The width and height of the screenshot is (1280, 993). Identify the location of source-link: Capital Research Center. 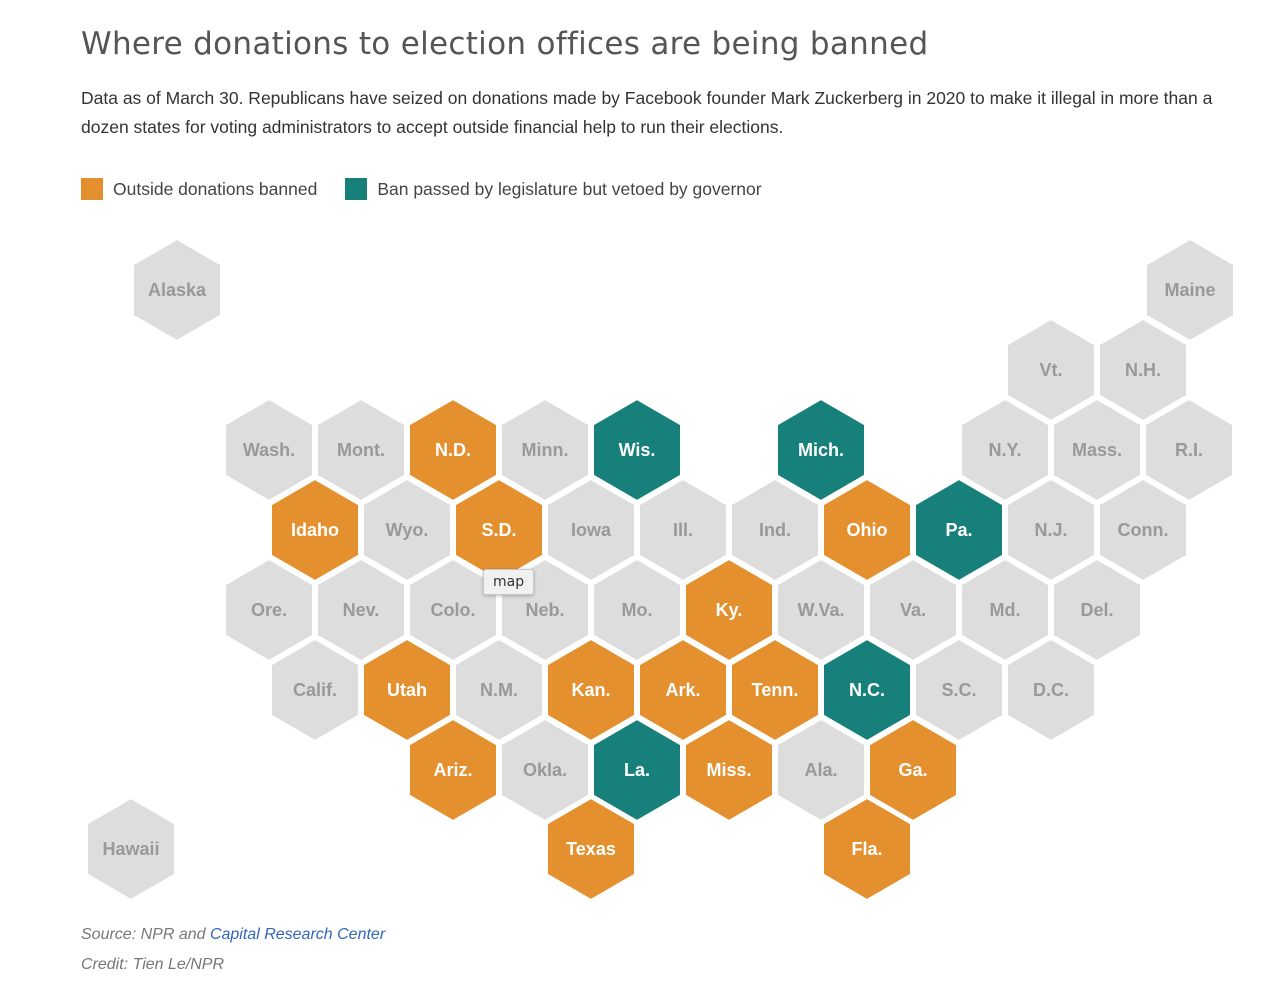
(297, 934).